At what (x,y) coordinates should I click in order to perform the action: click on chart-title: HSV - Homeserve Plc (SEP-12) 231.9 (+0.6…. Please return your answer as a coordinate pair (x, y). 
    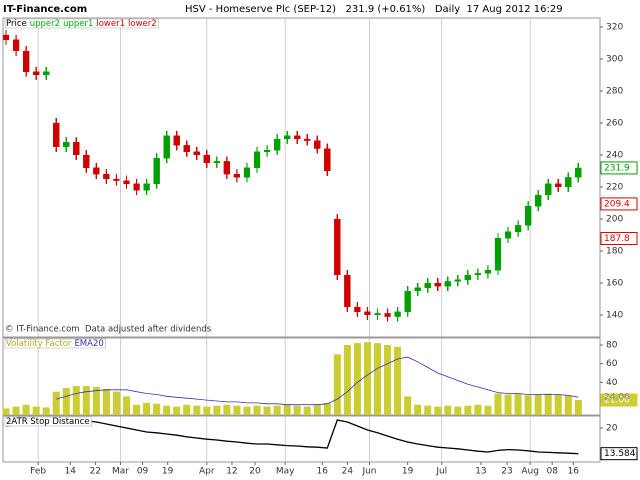
    Looking at the image, I should click on (374, 9).